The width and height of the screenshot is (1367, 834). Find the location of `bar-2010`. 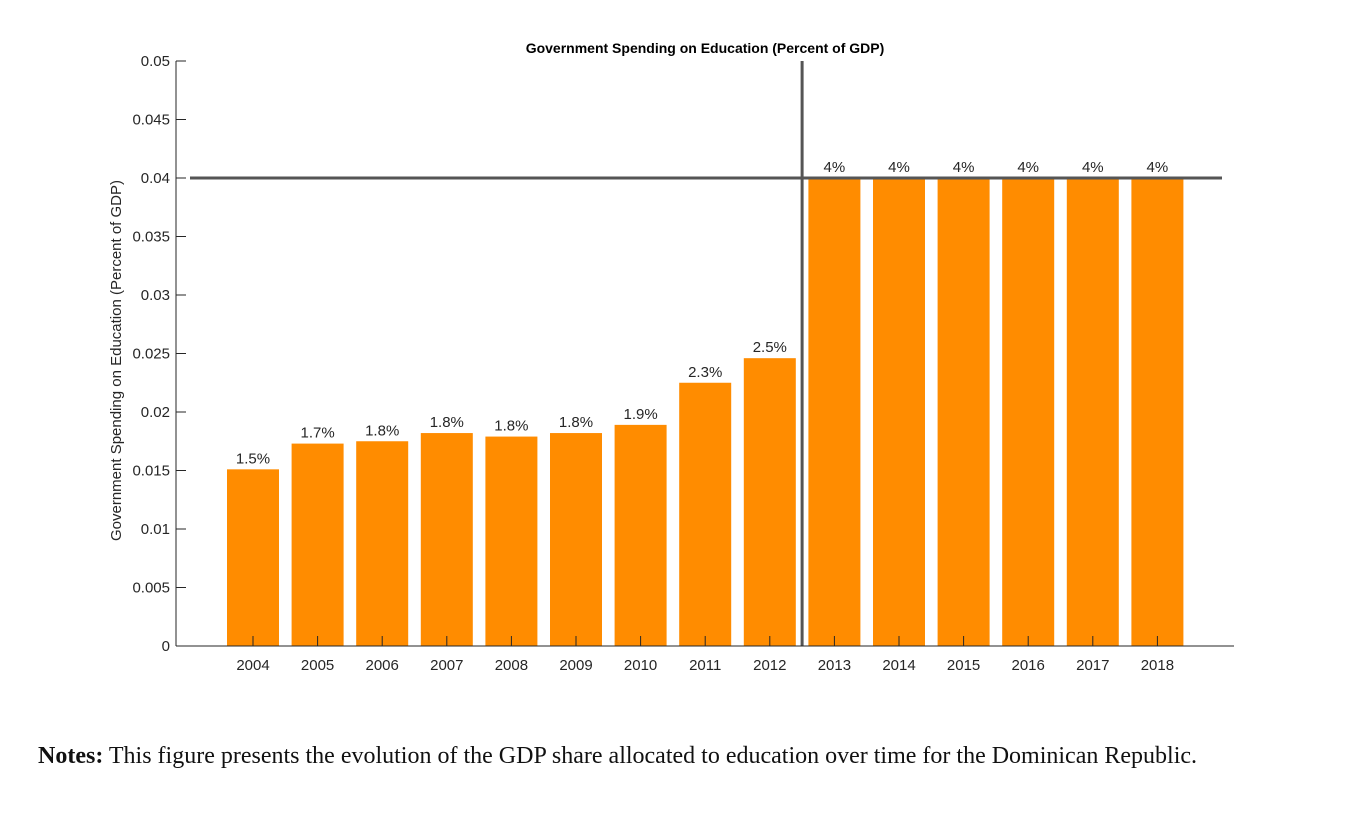

bar-2010 is located at coordinates (640, 535).